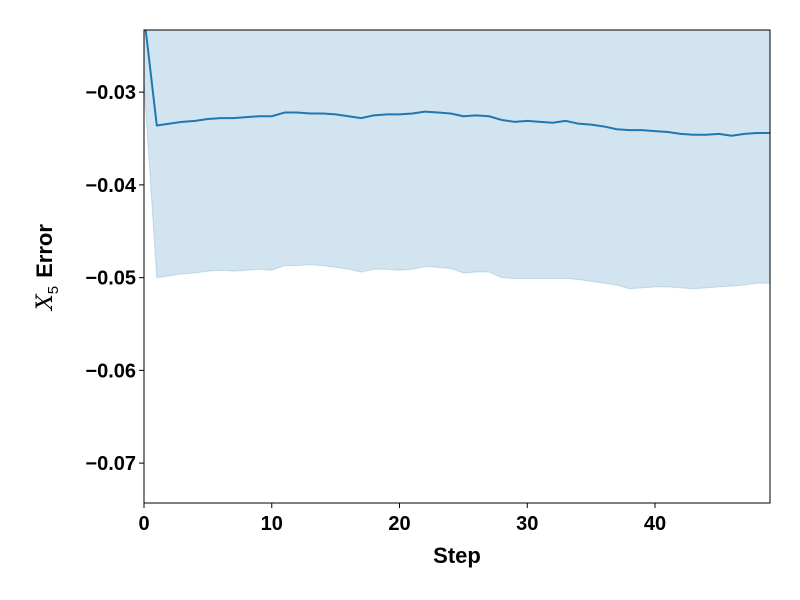 Image resolution: width=800 pixels, height=600 pixels. What do you see at coordinates (110, 464) in the screenshot?
I see `y-tick-label: −0.07` at bounding box center [110, 464].